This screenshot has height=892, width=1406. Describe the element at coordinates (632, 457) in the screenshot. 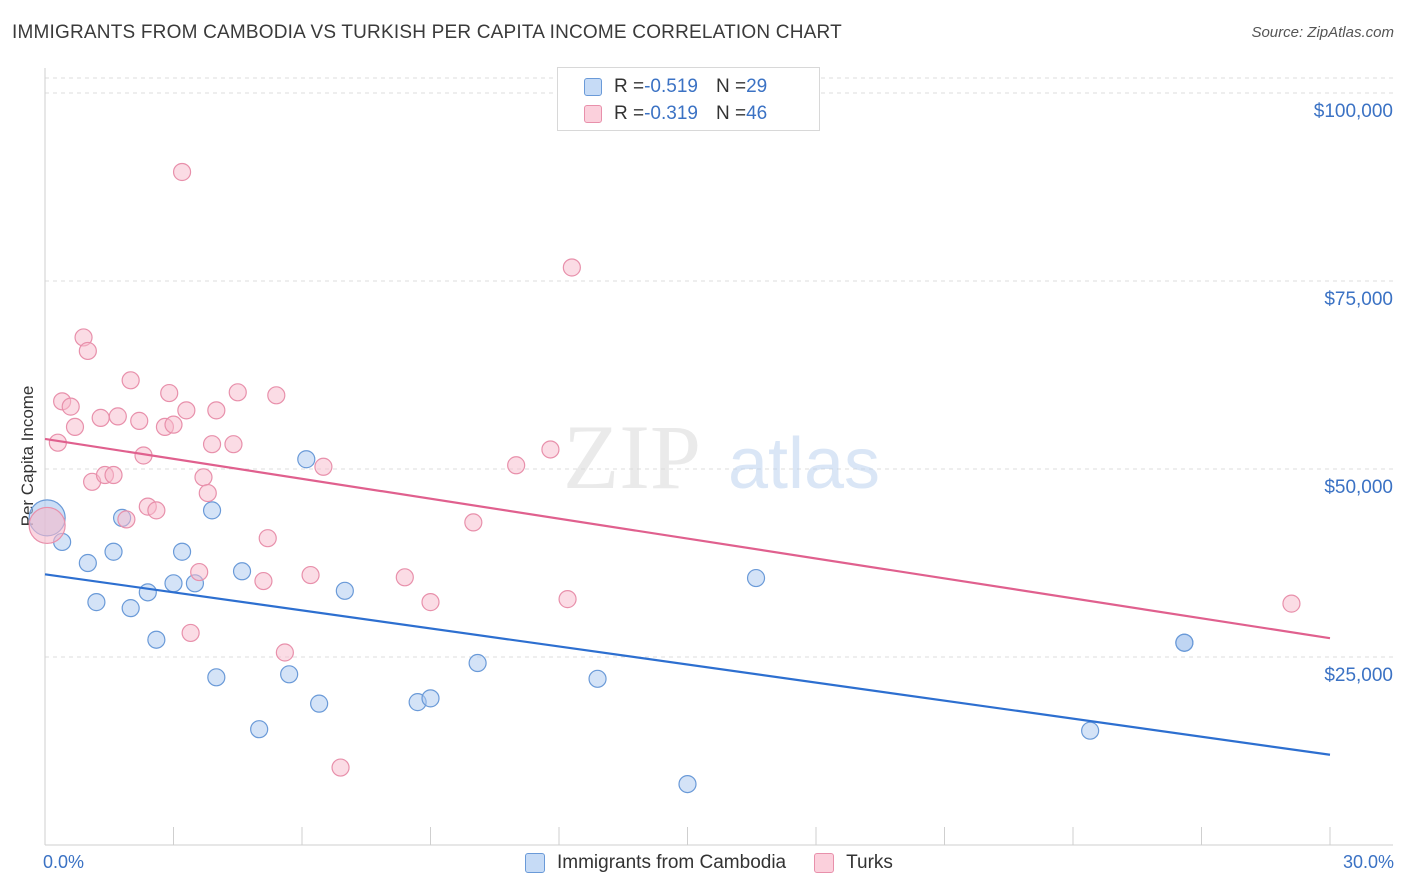

I see `watermark-zip: ZIP` at that location.